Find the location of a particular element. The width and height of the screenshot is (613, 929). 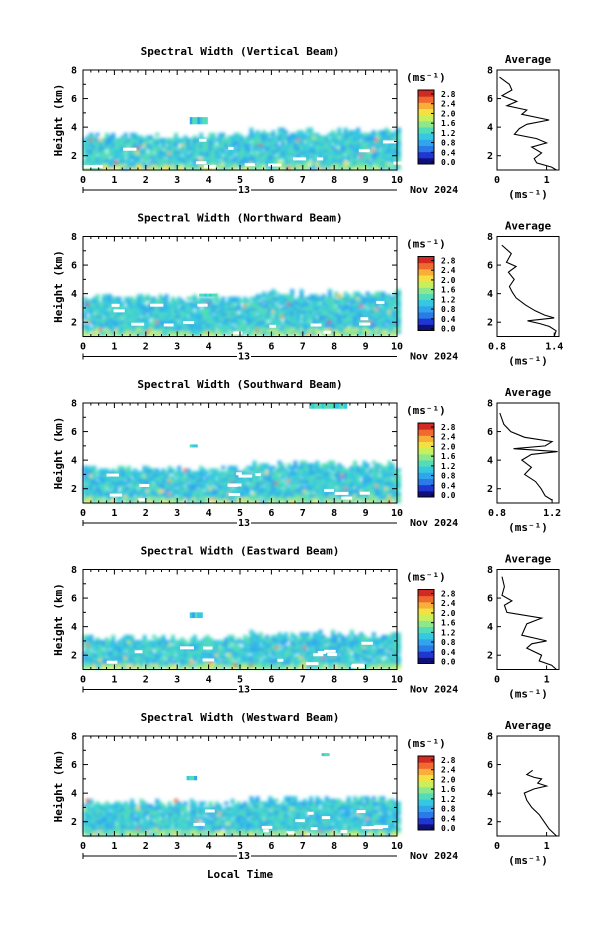

data-gap is located at coordinates (275, 165).